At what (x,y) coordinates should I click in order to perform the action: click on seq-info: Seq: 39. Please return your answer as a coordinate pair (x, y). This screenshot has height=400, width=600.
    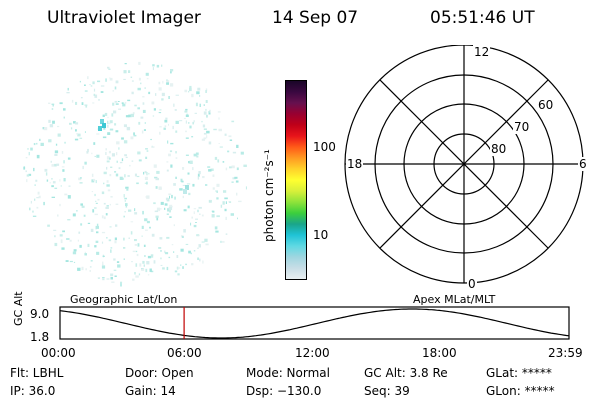
    Looking at the image, I should click on (387, 391).